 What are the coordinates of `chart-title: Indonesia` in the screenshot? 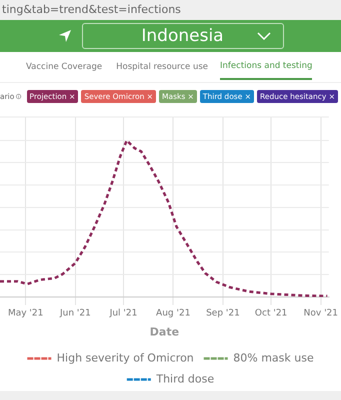 It's located at (182, 36).